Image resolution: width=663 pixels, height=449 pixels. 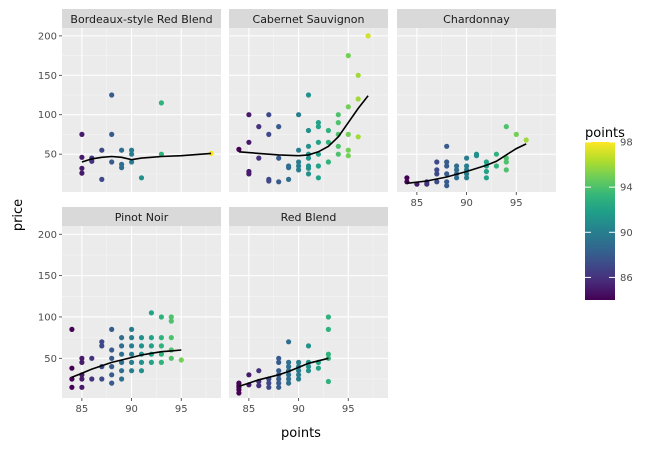 What do you see at coordinates (308, 302) in the screenshot?
I see `facet-panel: Red Blend` at bounding box center [308, 302].